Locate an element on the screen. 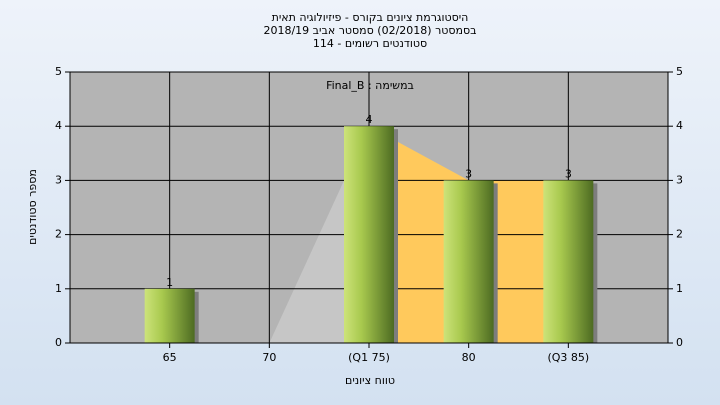 This screenshot has height=405, width=720. y-tick-label: 2 is located at coordinates (58, 234).